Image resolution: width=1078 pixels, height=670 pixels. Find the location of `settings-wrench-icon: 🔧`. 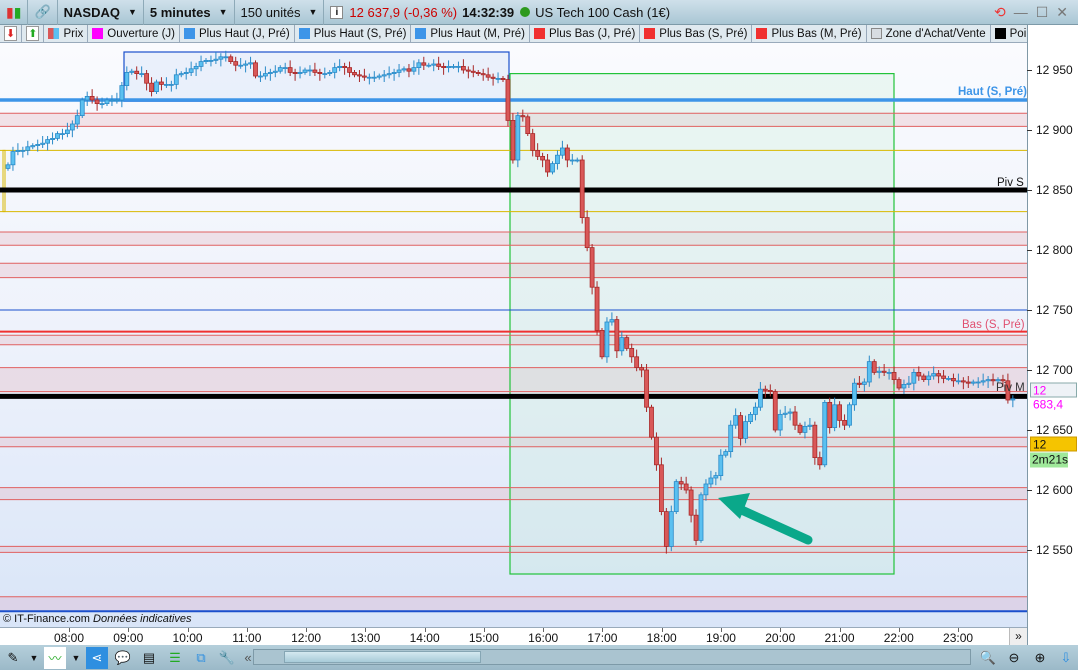

settings-wrench-icon: 🔧 is located at coordinates (227, 657).